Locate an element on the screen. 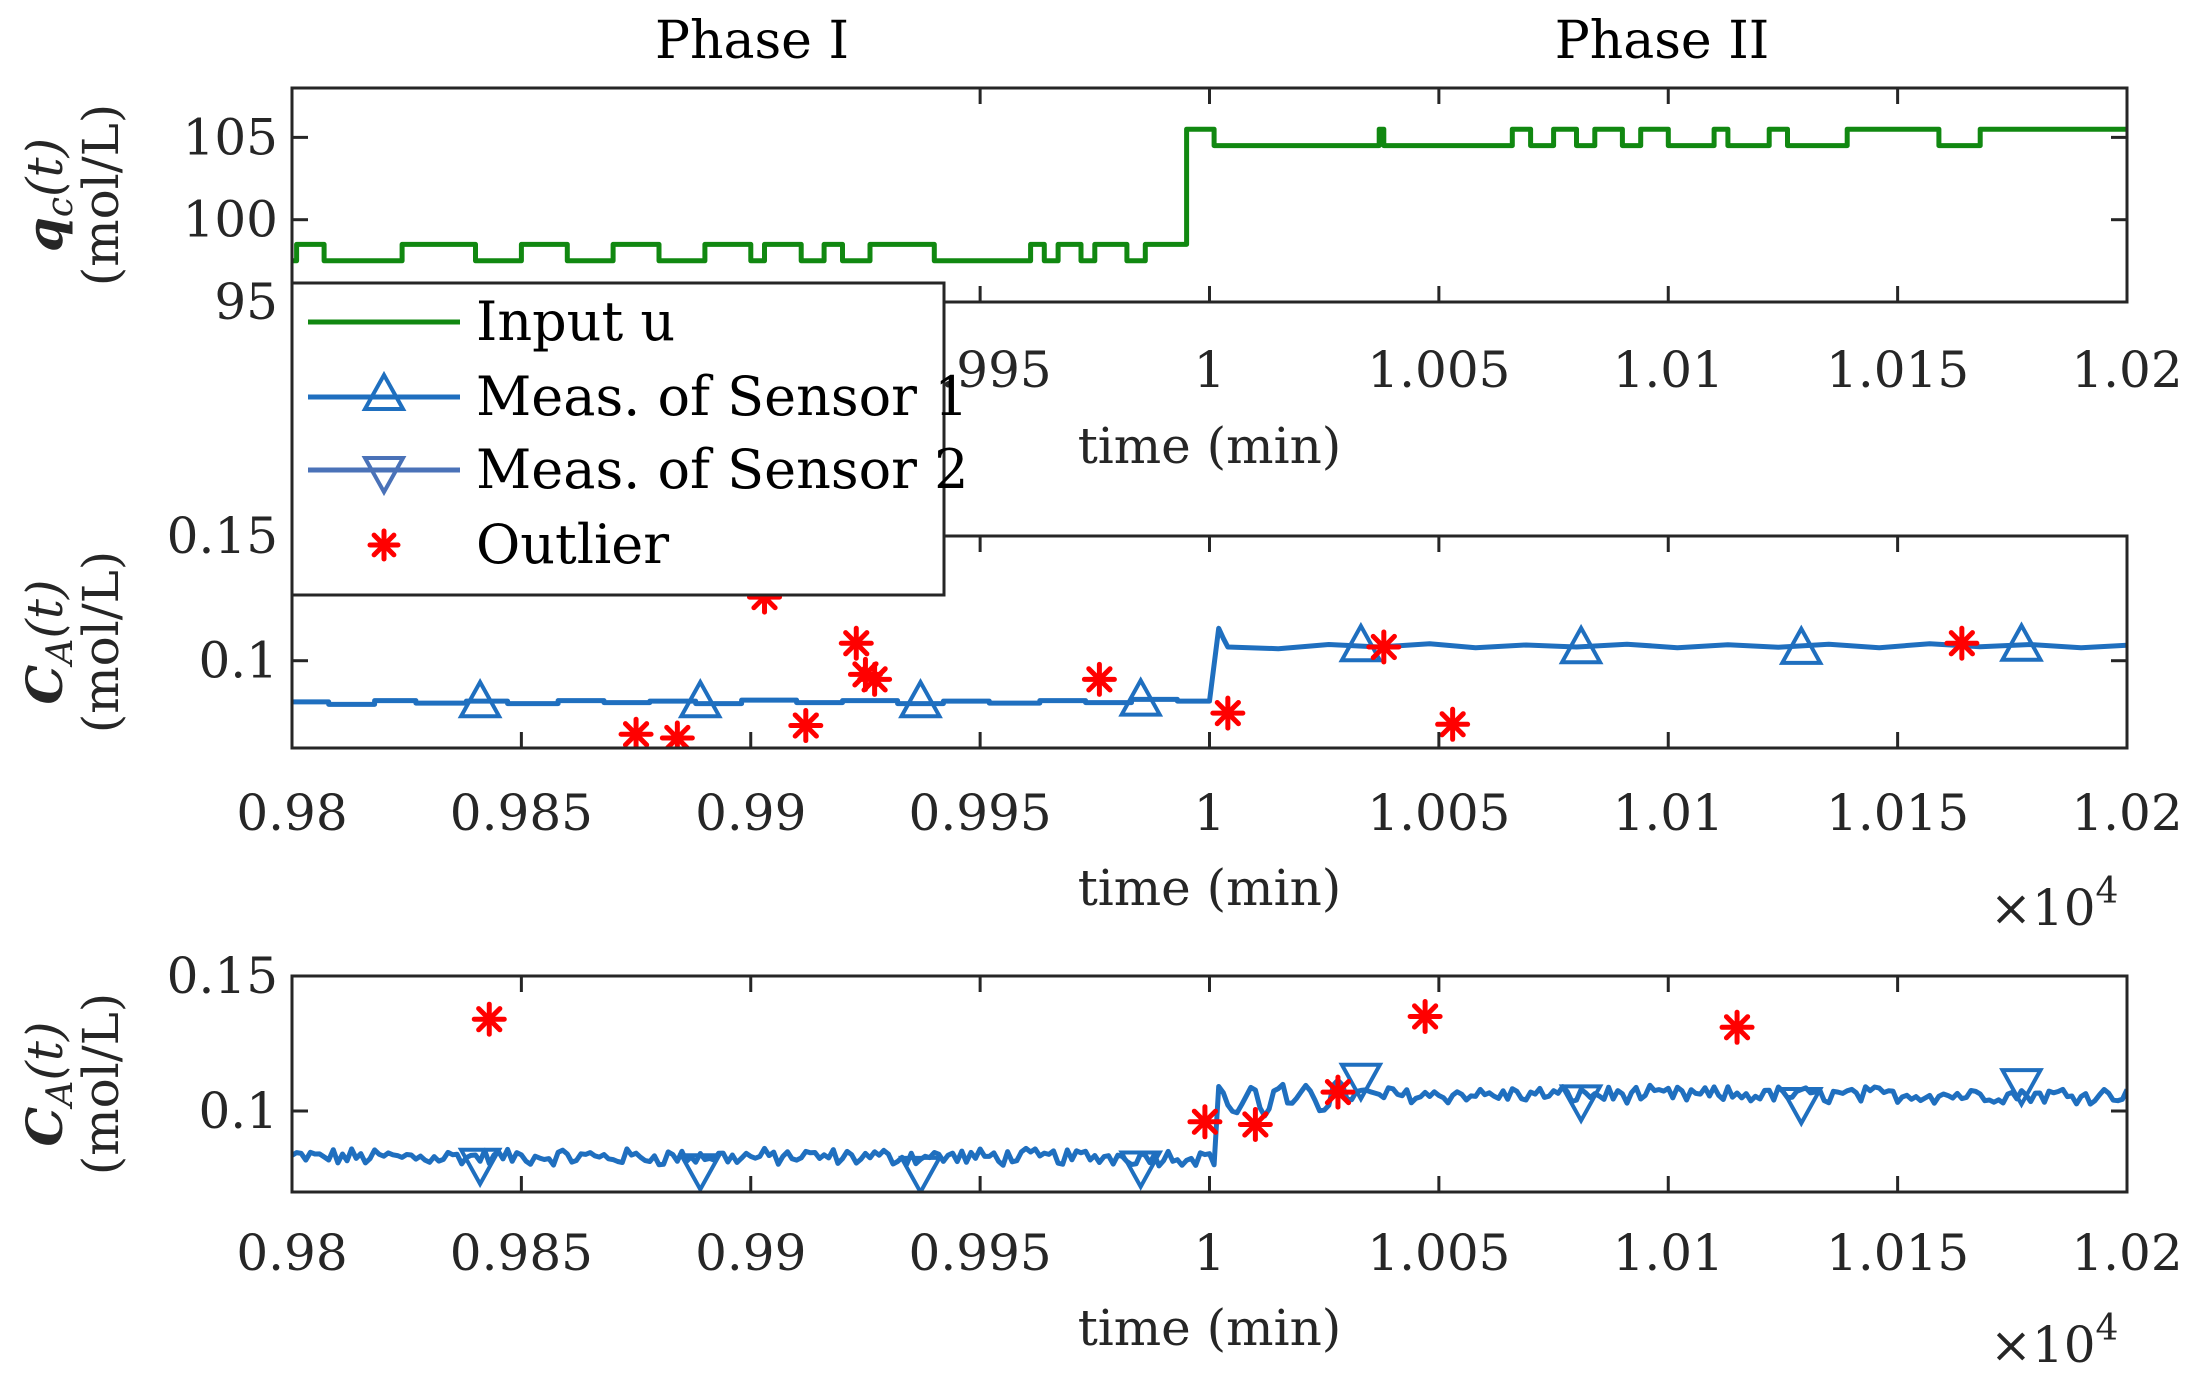 This screenshot has height=1381, width=2188. legend-outlier-label: Outlier is located at coordinates (572, 544).